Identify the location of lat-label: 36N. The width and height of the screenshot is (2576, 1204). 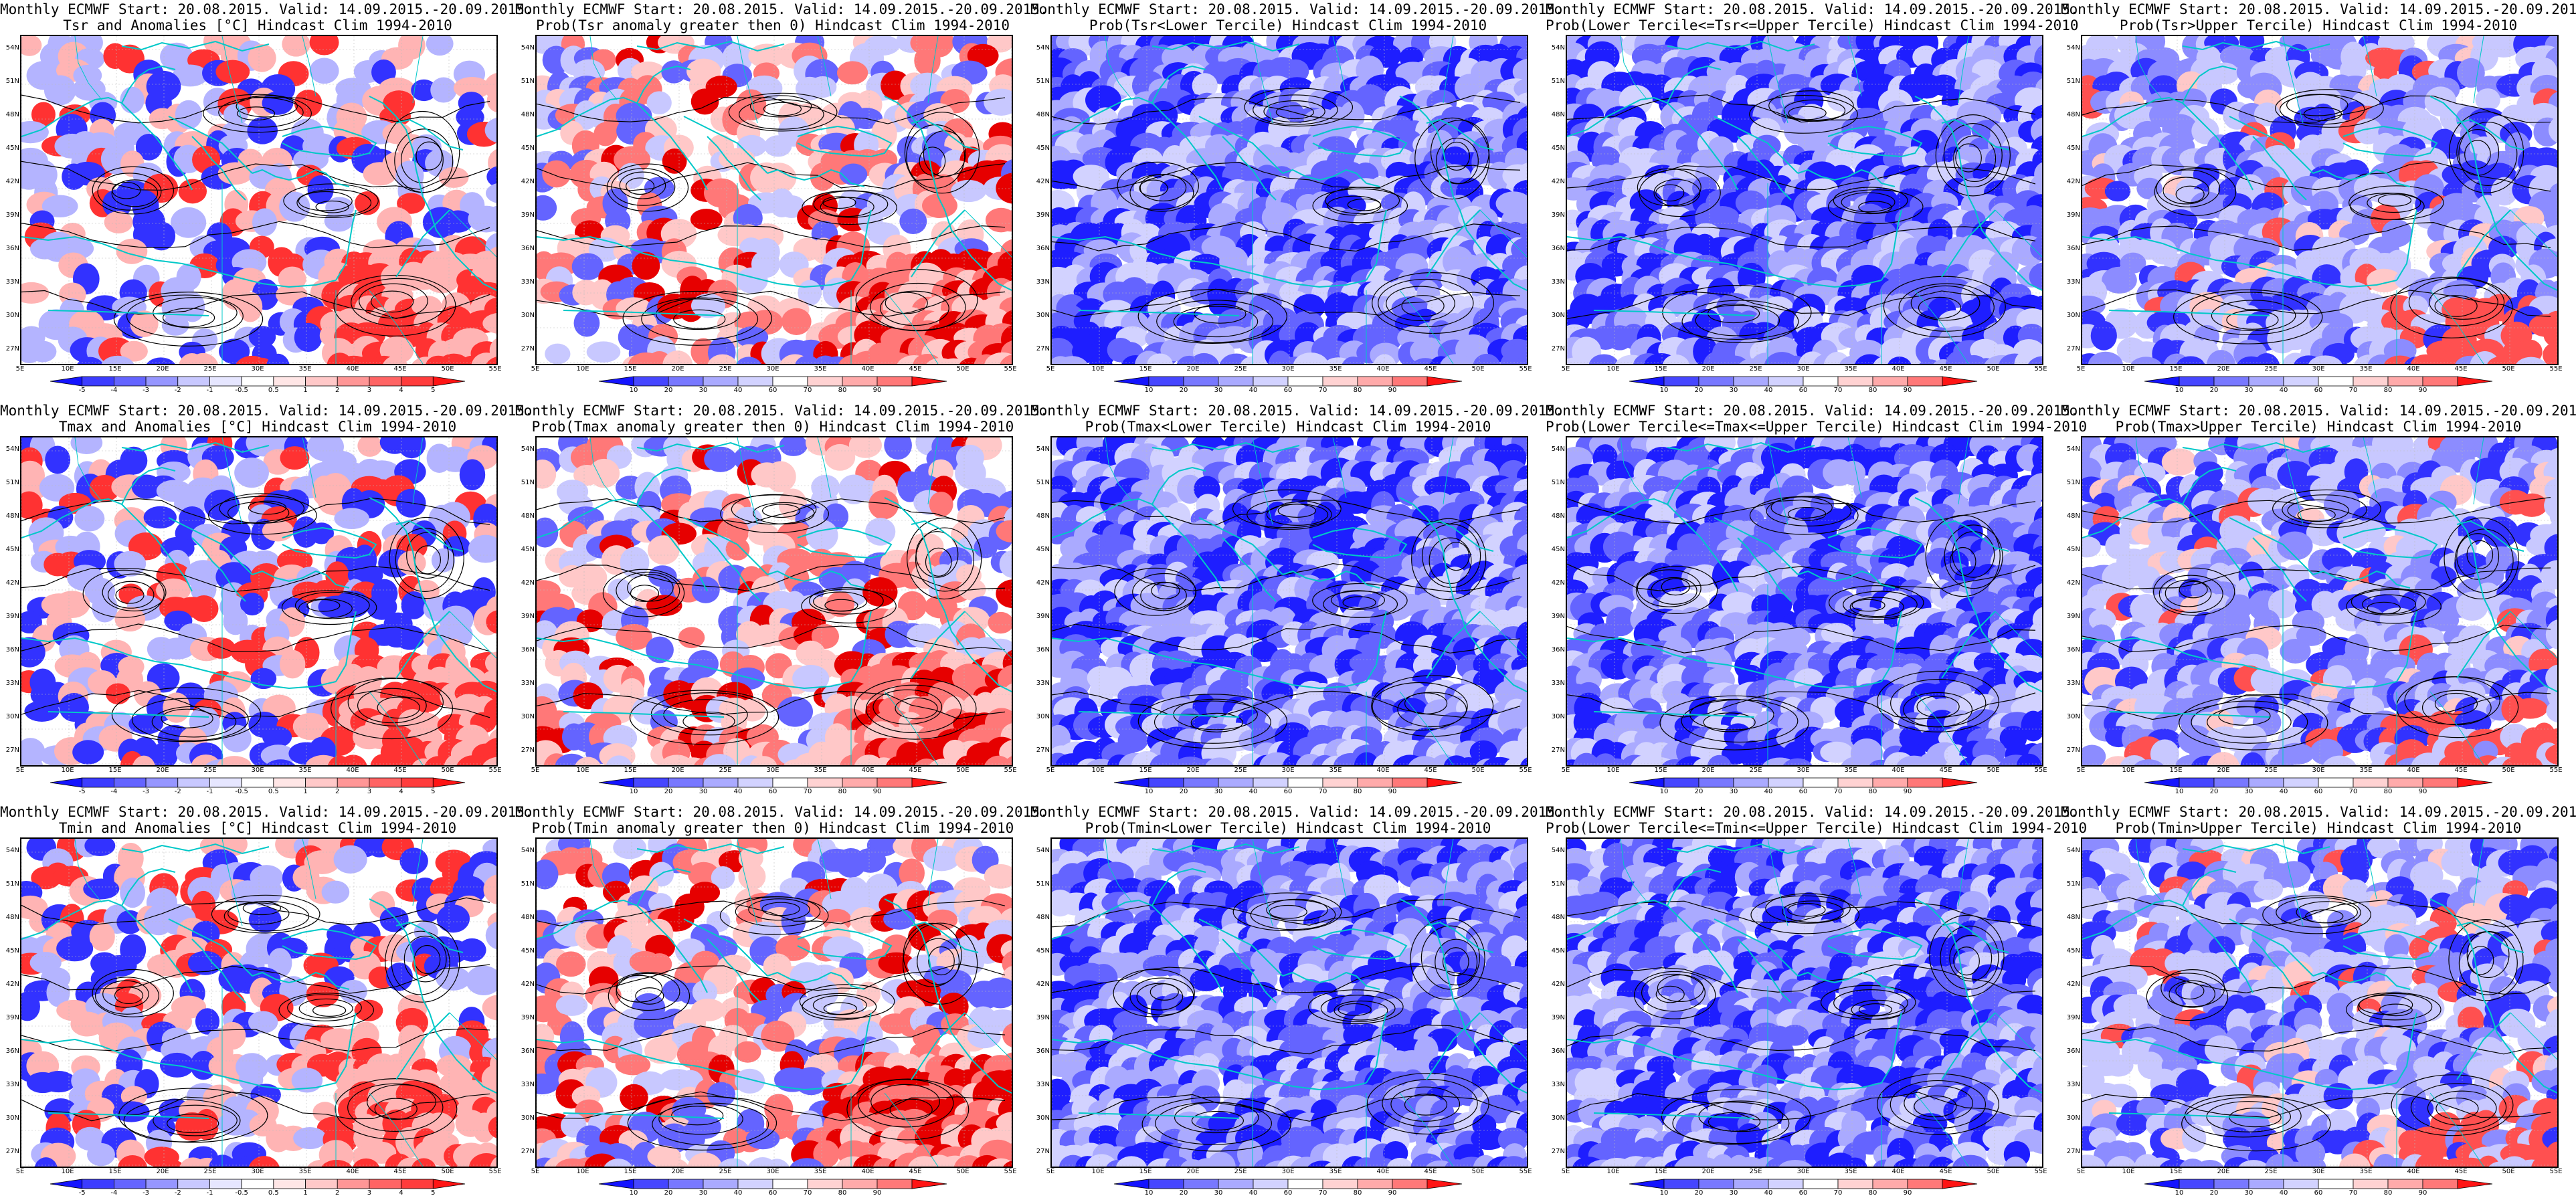
(1558, 248).